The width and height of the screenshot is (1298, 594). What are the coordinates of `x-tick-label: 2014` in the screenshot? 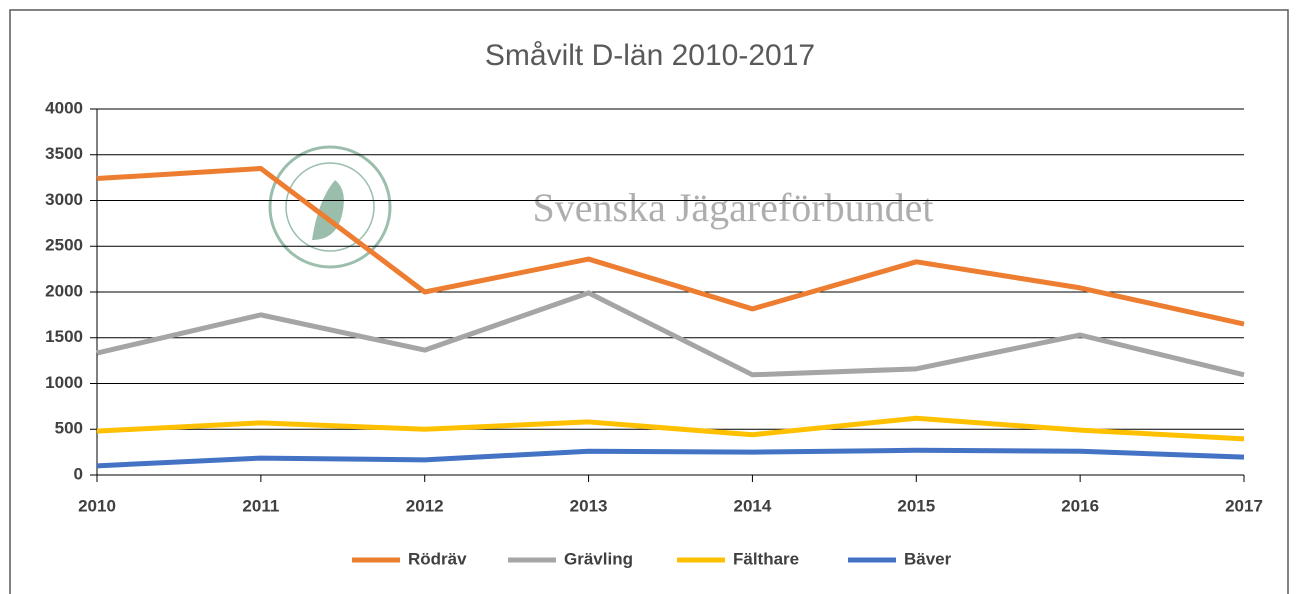 It's located at (753, 505).